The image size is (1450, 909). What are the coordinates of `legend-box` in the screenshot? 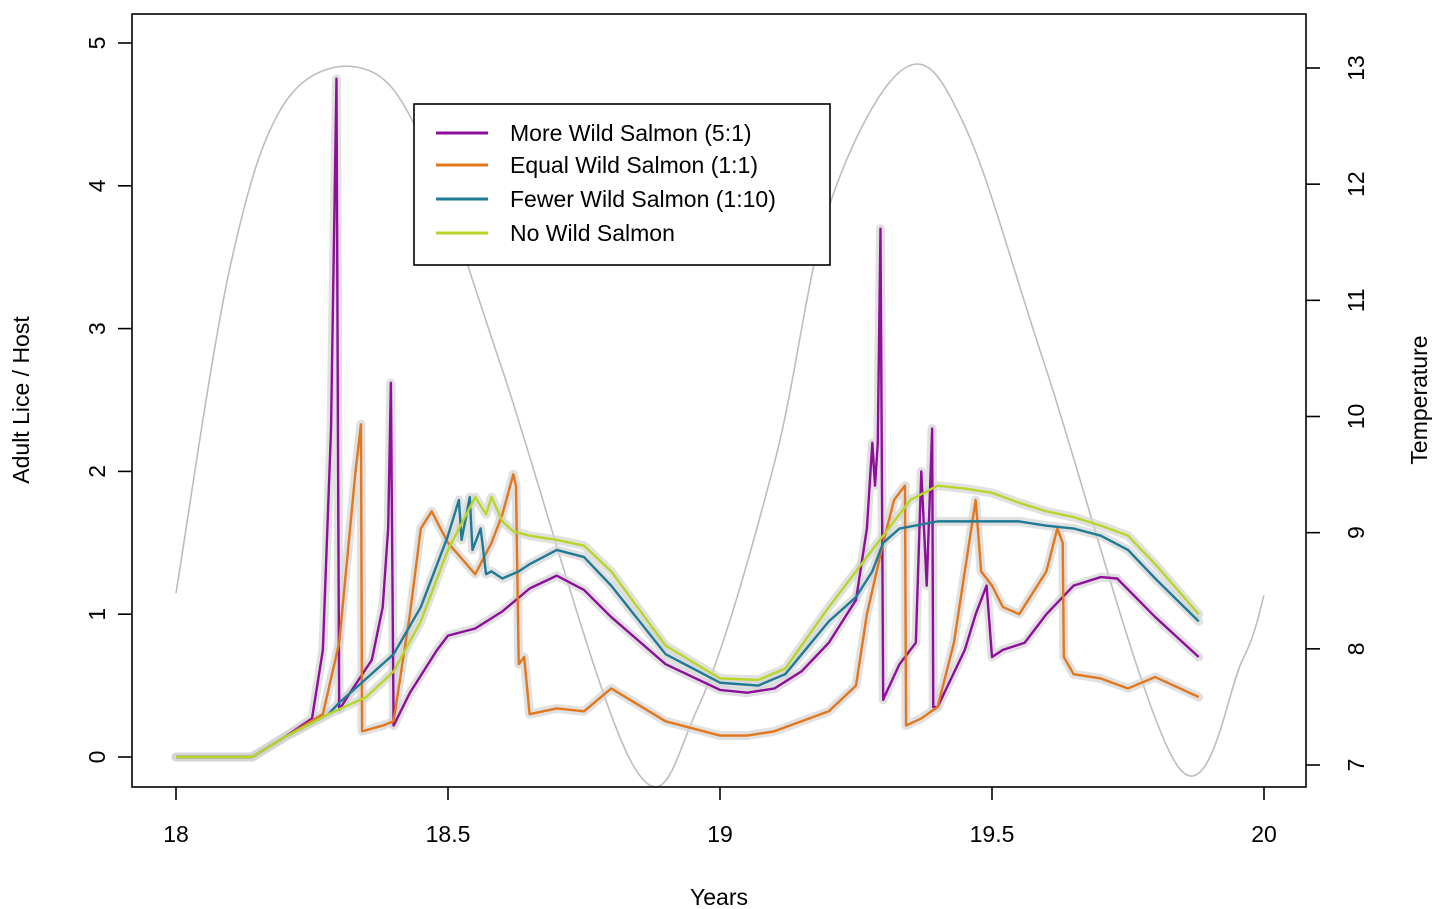 It's located at (622, 184).